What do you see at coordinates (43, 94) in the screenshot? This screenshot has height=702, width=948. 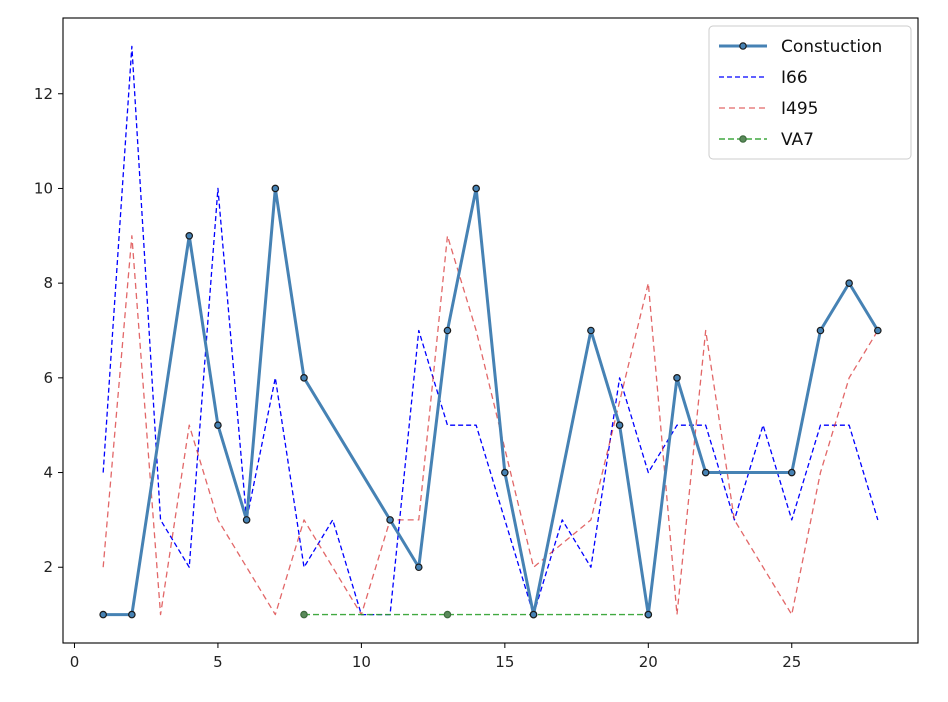 I see `y-tick-label: 12` at bounding box center [43, 94].